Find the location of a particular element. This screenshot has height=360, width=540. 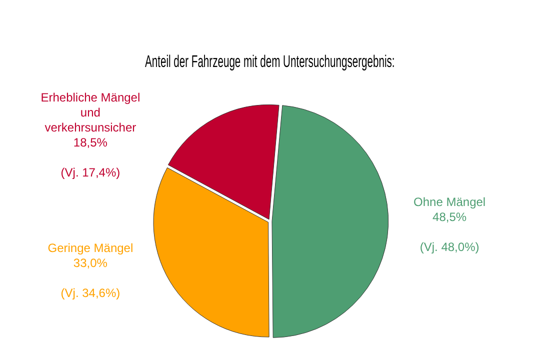

text: (Vj. 34,6%) is located at coordinates (90, 293).